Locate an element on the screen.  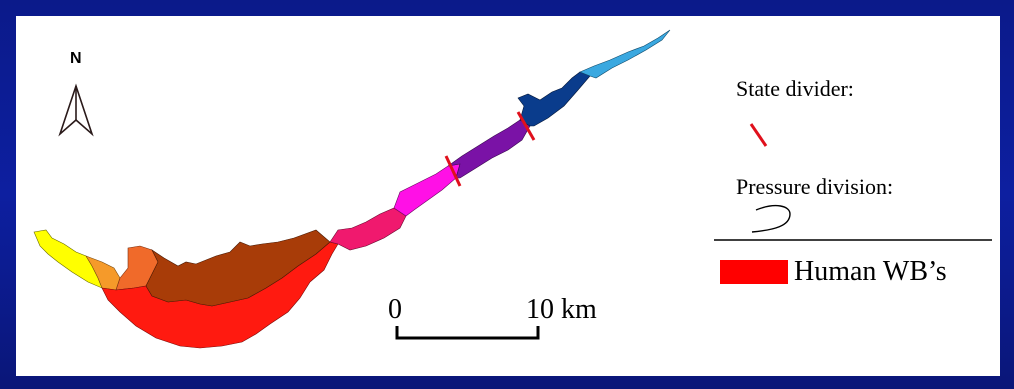
north-label: N is located at coordinates (76, 58).